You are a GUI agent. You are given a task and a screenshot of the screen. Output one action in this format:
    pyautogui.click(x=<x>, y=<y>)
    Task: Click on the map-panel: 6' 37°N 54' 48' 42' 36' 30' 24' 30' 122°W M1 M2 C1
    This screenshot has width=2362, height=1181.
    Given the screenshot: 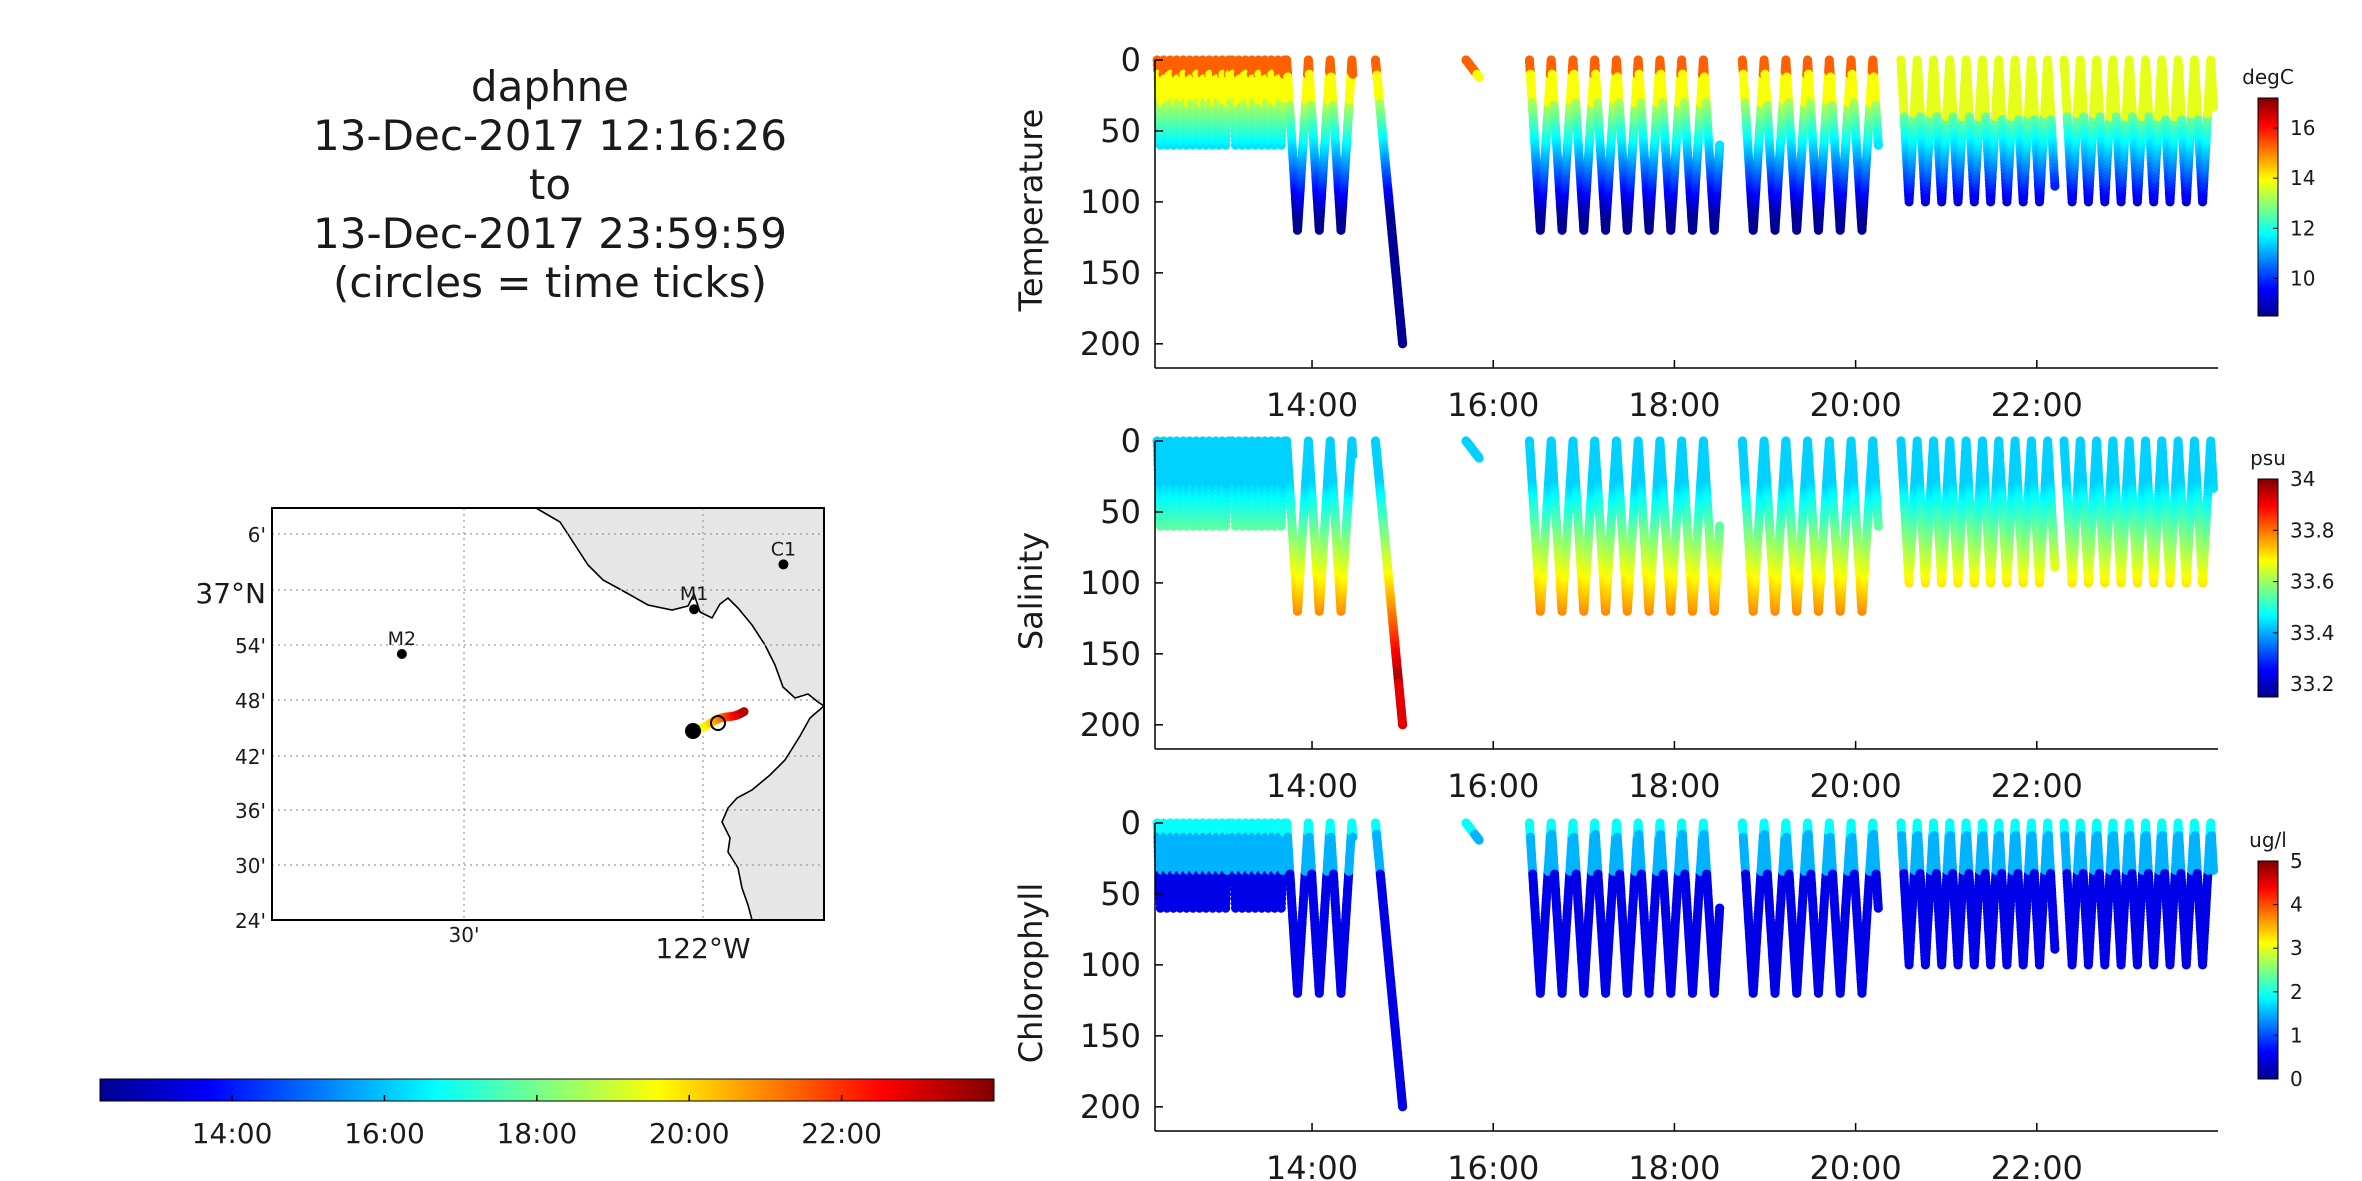 What is the action you would take?
    pyautogui.click(x=510, y=736)
    